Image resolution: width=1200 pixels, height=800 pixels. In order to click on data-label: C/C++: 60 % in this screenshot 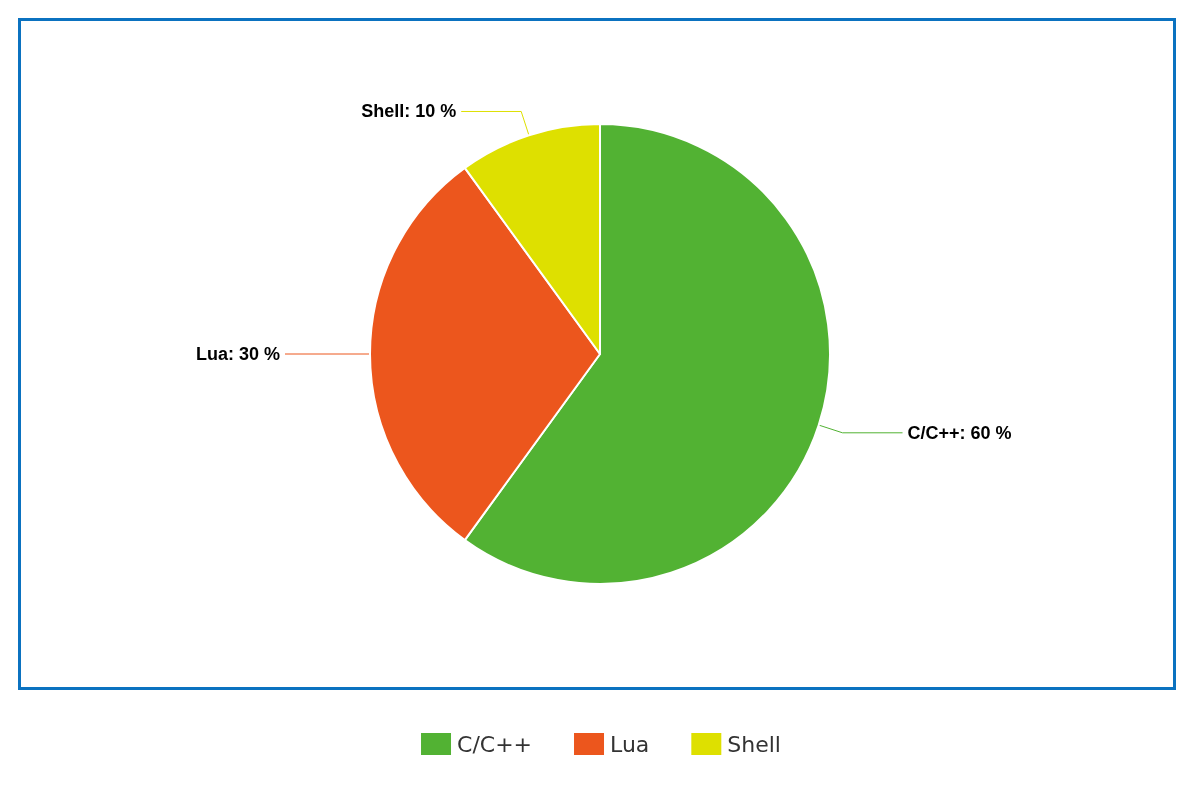, I will do `click(959, 432)`.